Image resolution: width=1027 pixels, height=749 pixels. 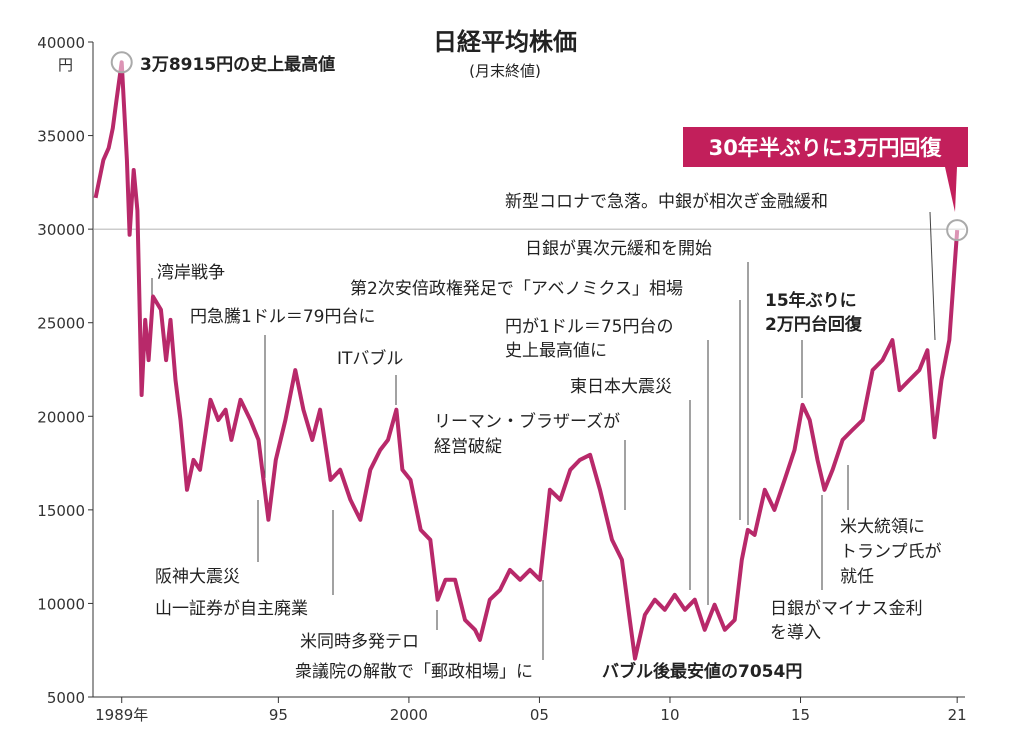 I want to click on annotation: 第2次安倍政権発足で「アベノミクス」相場, so click(x=516, y=289).